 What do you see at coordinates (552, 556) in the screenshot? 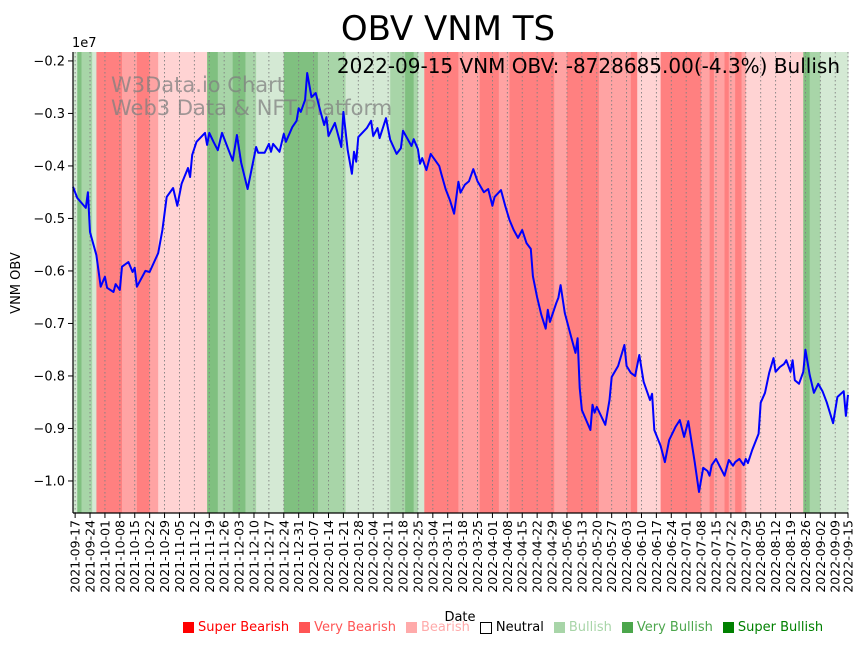
I see `x-tick-label: 2022-04-29` at bounding box center [552, 556].